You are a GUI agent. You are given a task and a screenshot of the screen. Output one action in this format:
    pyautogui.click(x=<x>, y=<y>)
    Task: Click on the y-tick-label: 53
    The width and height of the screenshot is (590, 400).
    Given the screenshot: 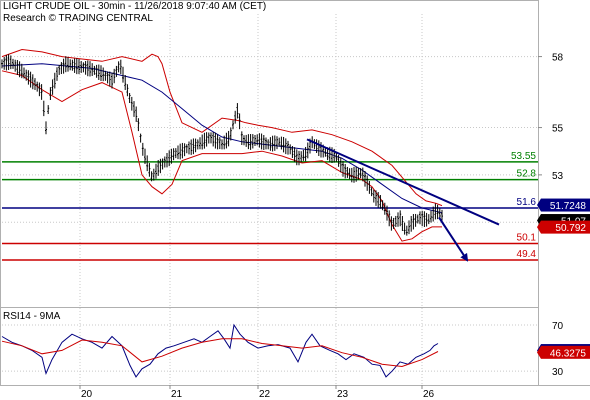 What is the action you would take?
    pyautogui.click(x=558, y=176)
    